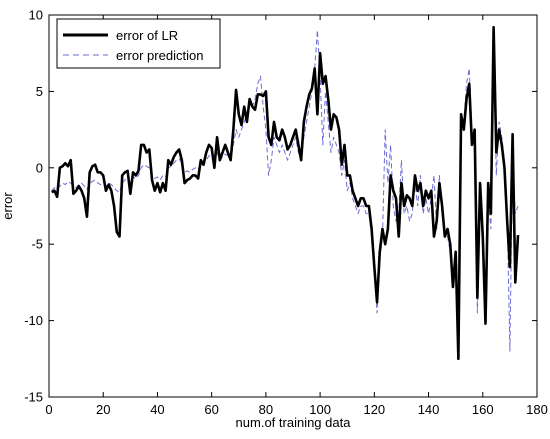  Describe the element at coordinates (211, 409) in the screenshot. I see `x-tick-label: 60` at that location.